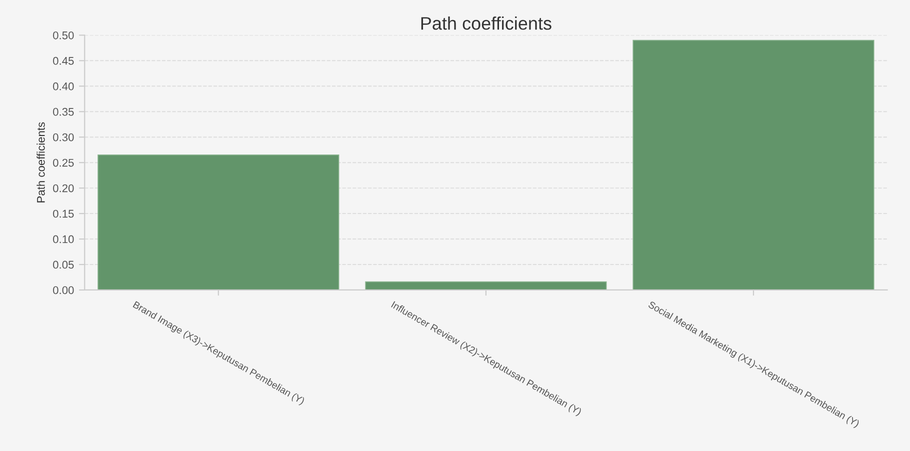 Image resolution: width=910 pixels, height=451 pixels. What do you see at coordinates (63, 290) in the screenshot?
I see `y-tick-label: 0.00` at bounding box center [63, 290].